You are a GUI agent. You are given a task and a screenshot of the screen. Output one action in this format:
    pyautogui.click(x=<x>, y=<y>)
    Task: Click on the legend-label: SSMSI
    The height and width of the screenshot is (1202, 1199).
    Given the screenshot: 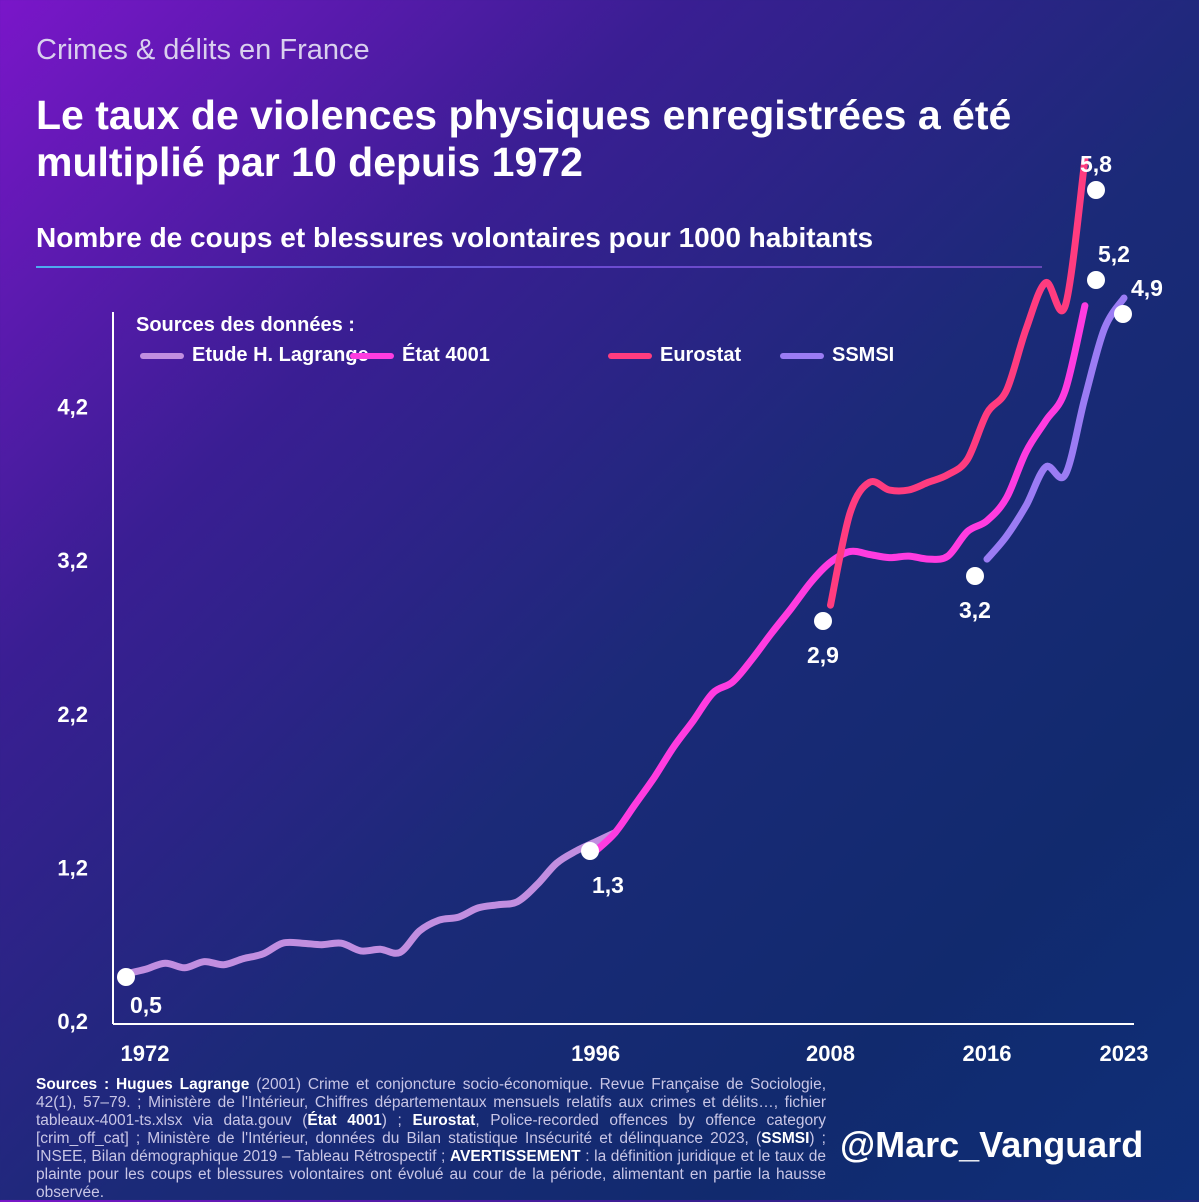 What is the action you would take?
    pyautogui.click(x=863, y=355)
    